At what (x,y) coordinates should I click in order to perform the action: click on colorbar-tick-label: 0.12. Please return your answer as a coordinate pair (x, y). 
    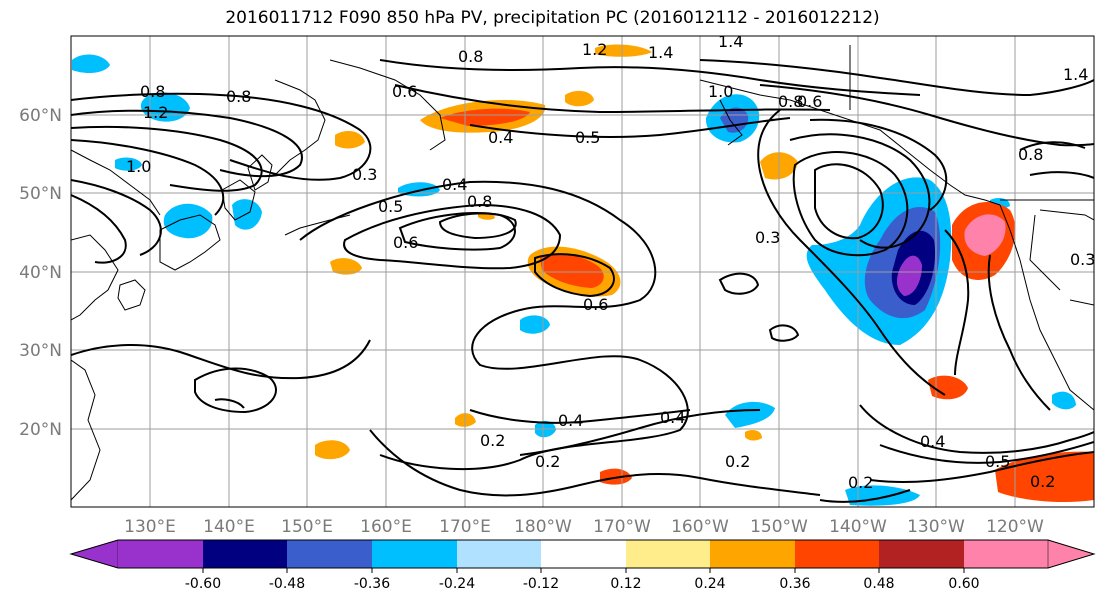
    Looking at the image, I should click on (625, 584).